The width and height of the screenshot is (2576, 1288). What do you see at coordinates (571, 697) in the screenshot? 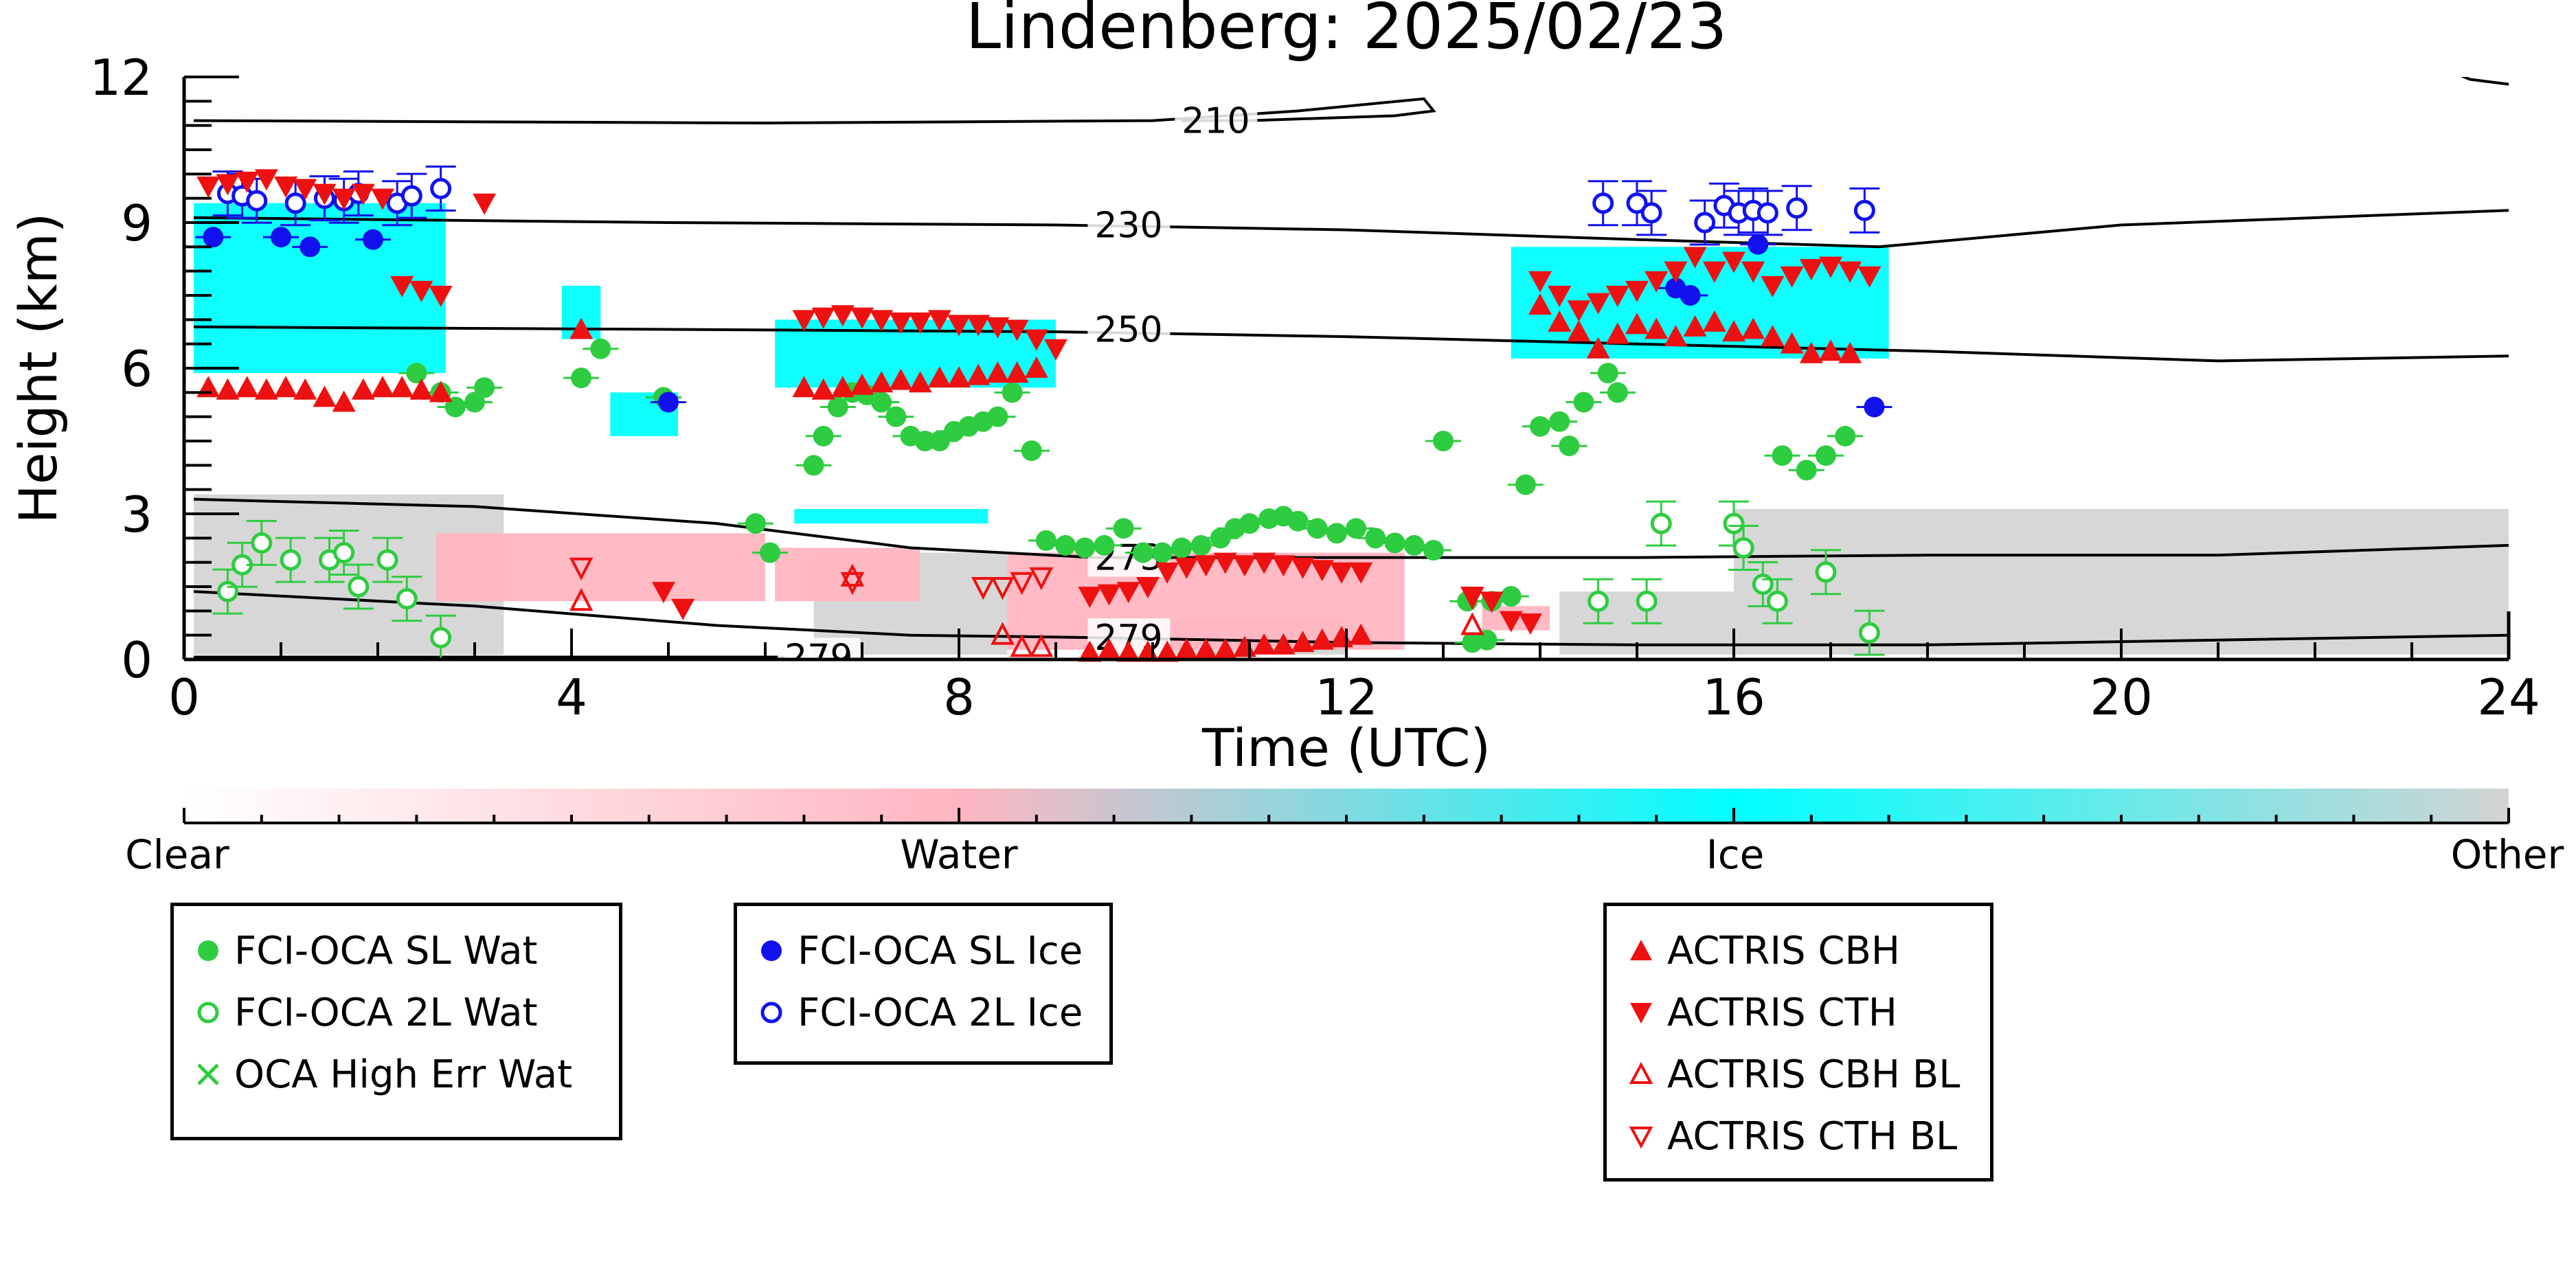
I see `x-tick-label: 4` at bounding box center [571, 697].